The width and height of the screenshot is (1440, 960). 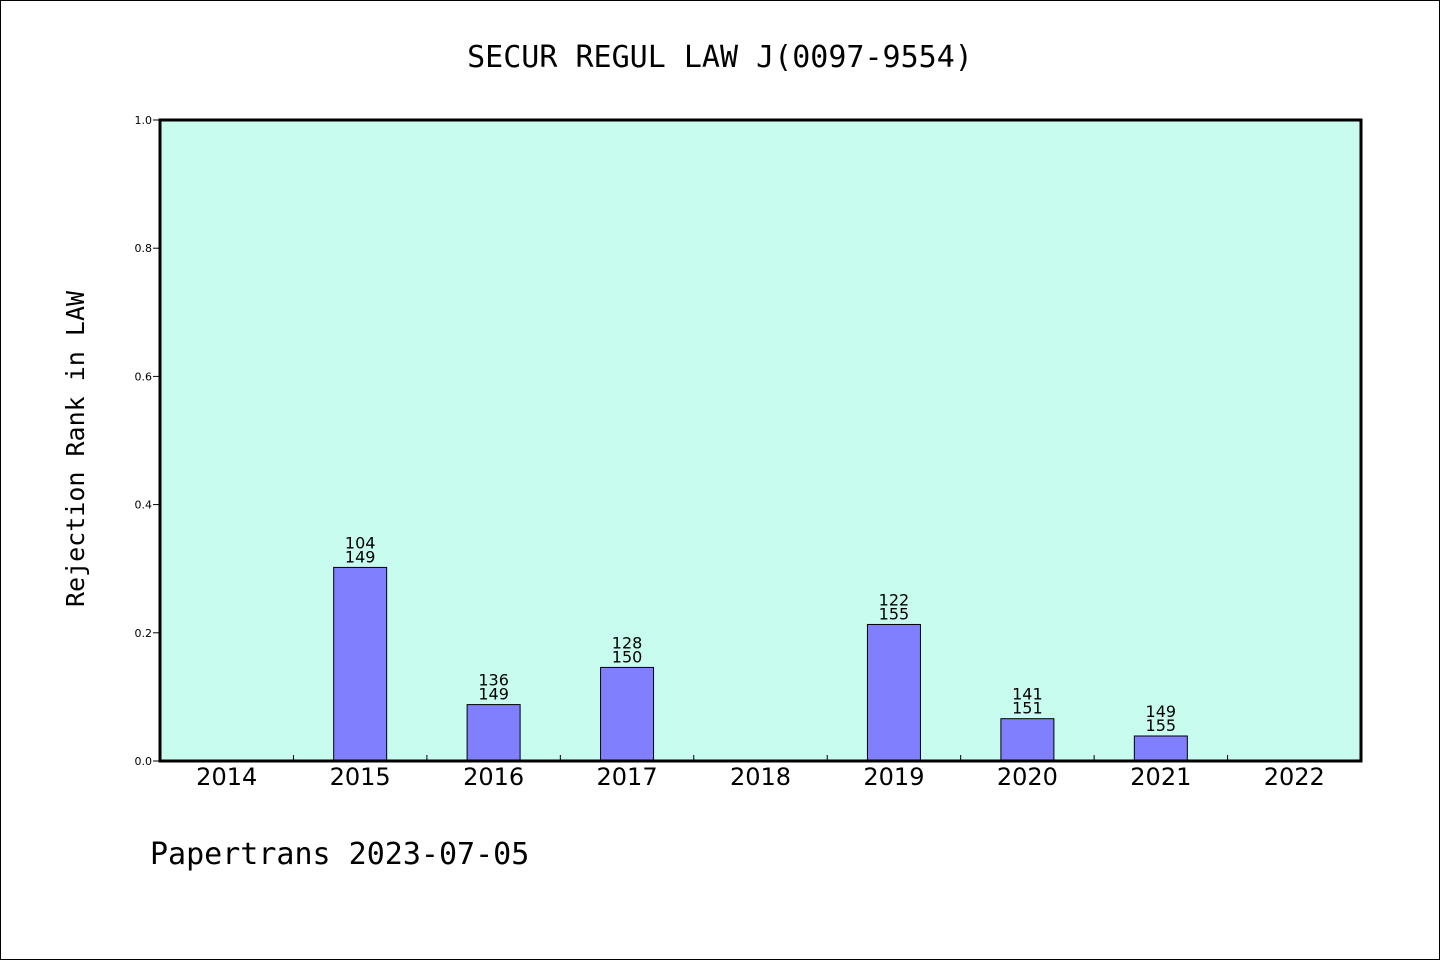 I want to click on y-tick-label: 0.8, so click(x=144, y=248).